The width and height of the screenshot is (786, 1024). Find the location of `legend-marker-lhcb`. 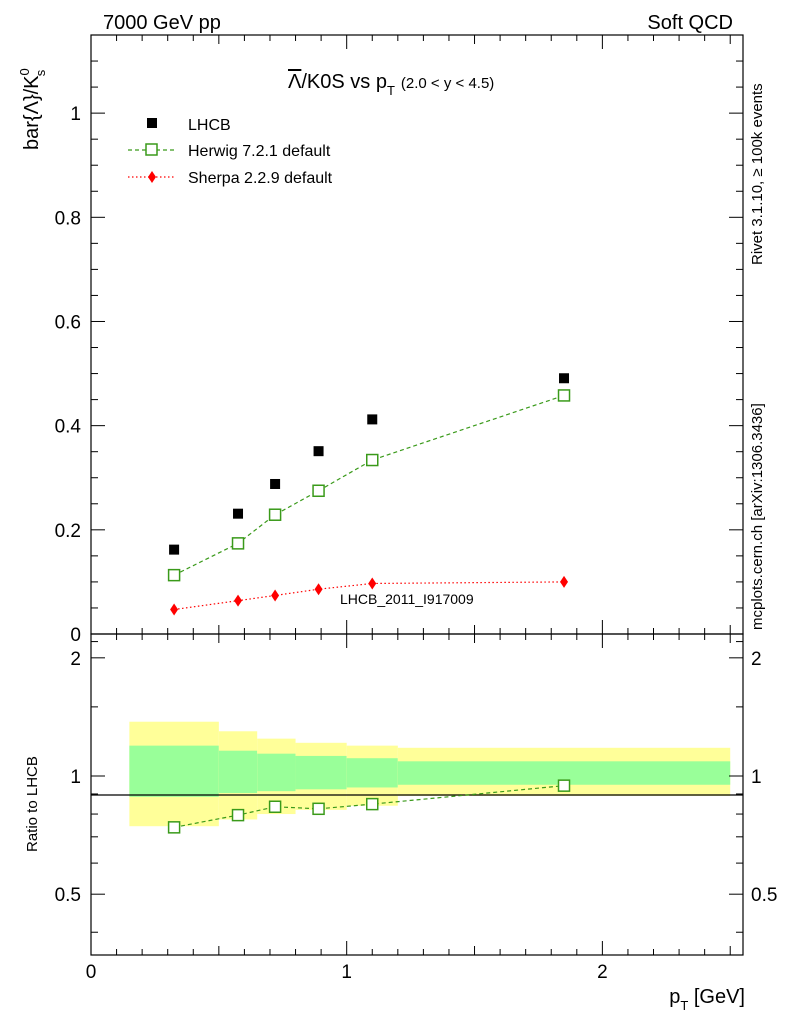

legend-marker-lhcb is located at coordinates (152, 123).